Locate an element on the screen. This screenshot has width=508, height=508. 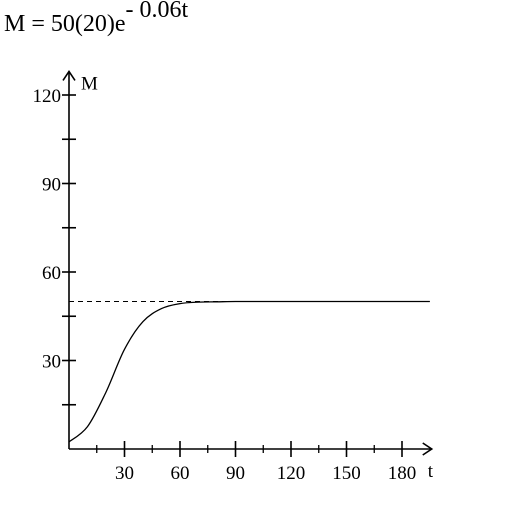
y-tick-label-90: 90 is located at coordinates (51, 185).